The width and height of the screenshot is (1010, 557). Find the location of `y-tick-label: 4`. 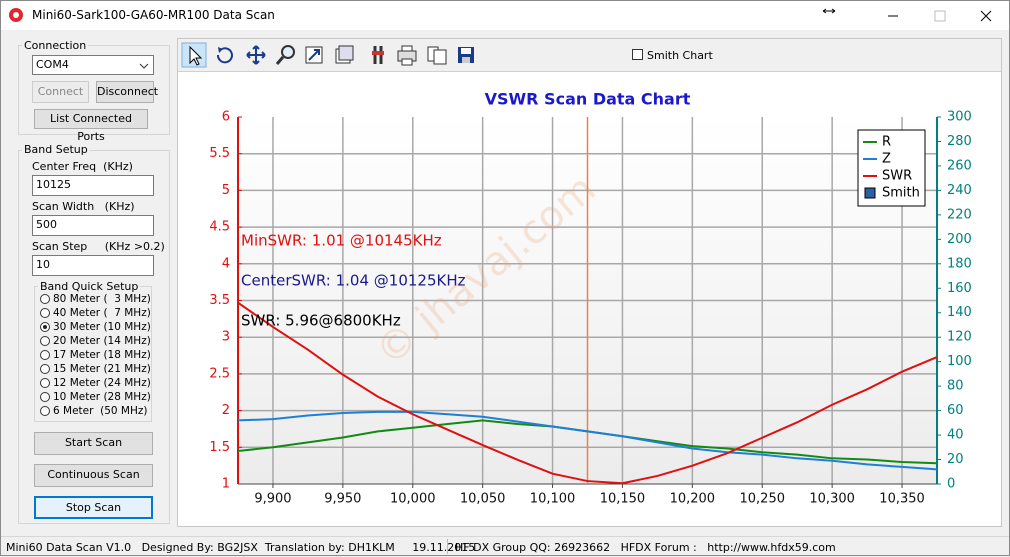

y-tick-label: 4 is located at coordinates (226, 263).